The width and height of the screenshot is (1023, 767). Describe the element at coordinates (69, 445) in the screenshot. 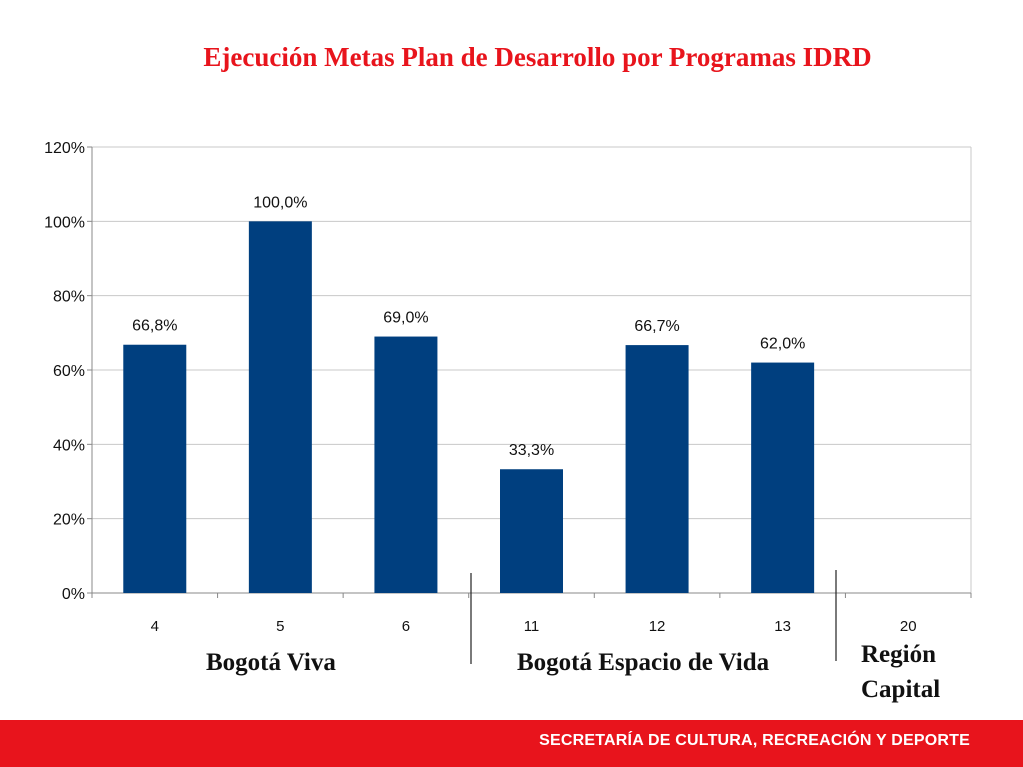

I see `y-tick-label-40: 40%` at that location.